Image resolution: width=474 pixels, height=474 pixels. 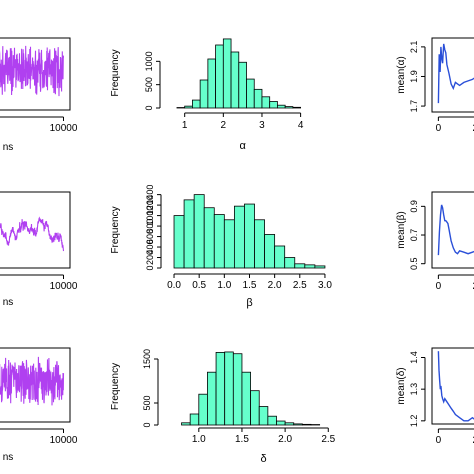 What do you see at coordinates (301, 125) in the screenshot?
I see `hist-alpha-x-tick-label: 4` at bounding box center [301, 125].